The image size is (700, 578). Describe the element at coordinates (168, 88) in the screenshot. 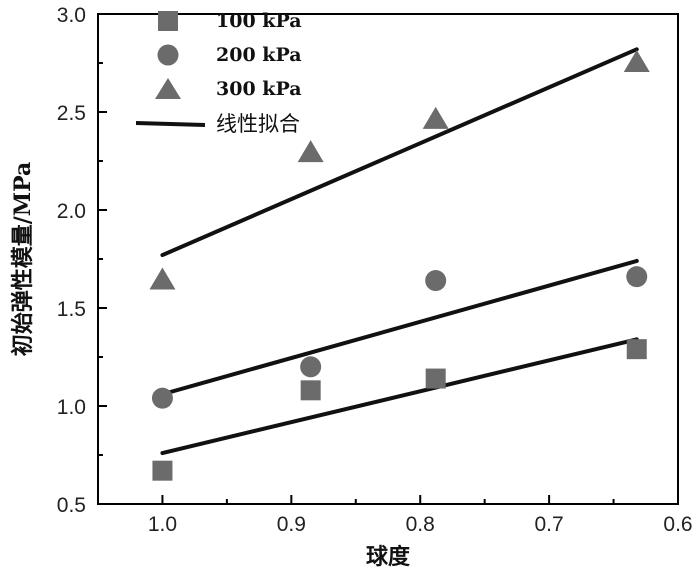

I see `legend-marker-triangle` at that location.